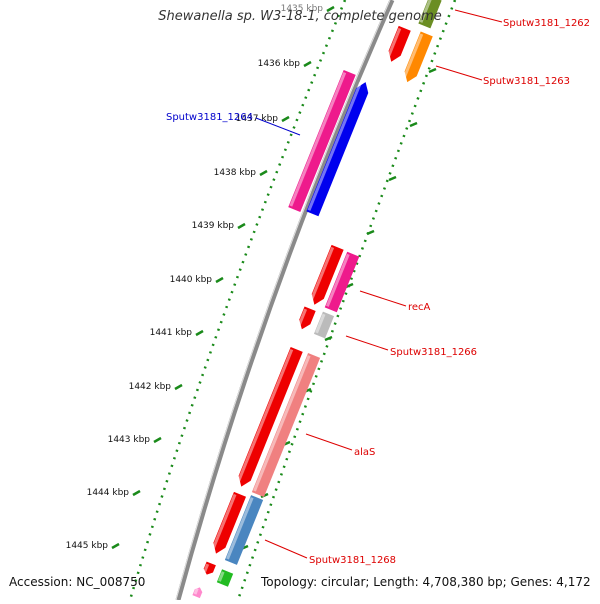  What do you see at coordinates (257, 119) in the screenshot?
I see `ruler-label: 1437 kbp` at bounding box center [257, 119].